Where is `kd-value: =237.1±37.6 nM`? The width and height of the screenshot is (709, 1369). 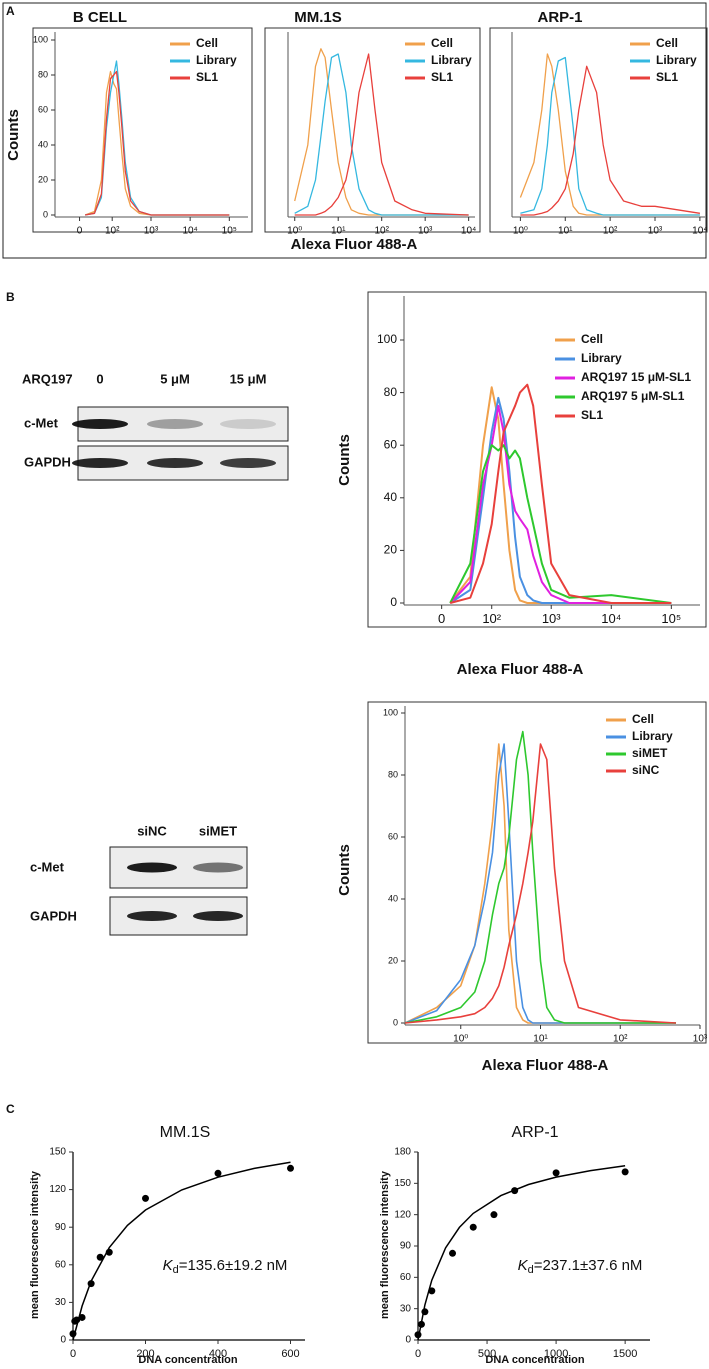
kd-value: =237.1±37.6 nM is located at coordinates (588, 1265).